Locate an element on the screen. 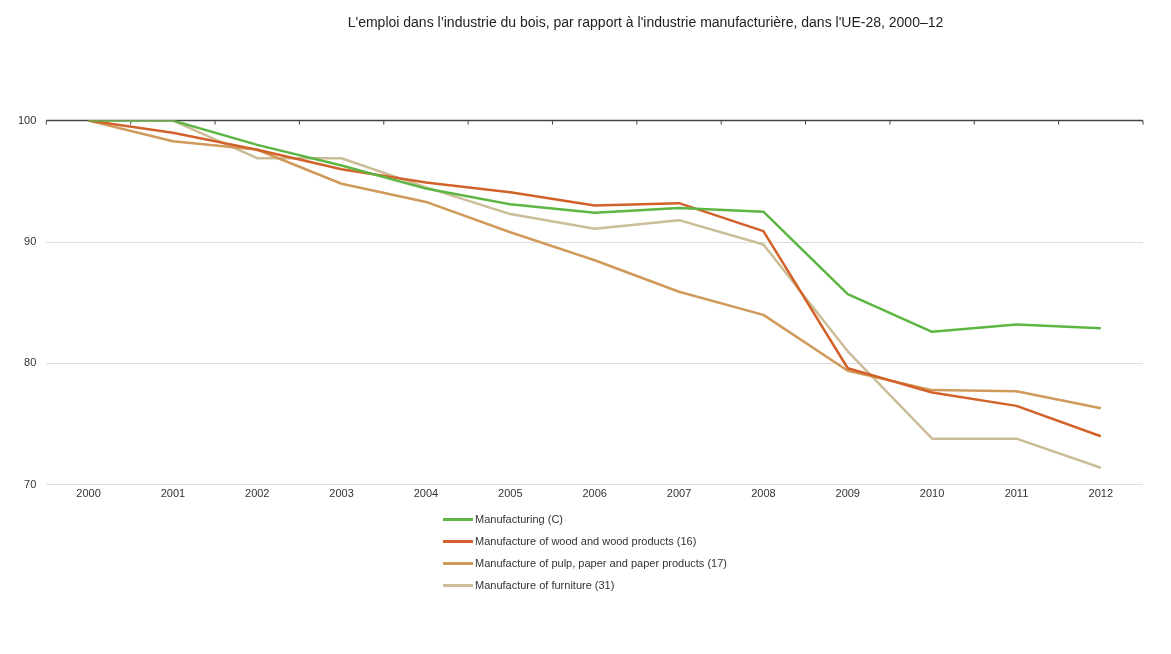 This screenshot has height=654, width=1171. x-tick-label: 2003 is located at coordinates (341, 493).